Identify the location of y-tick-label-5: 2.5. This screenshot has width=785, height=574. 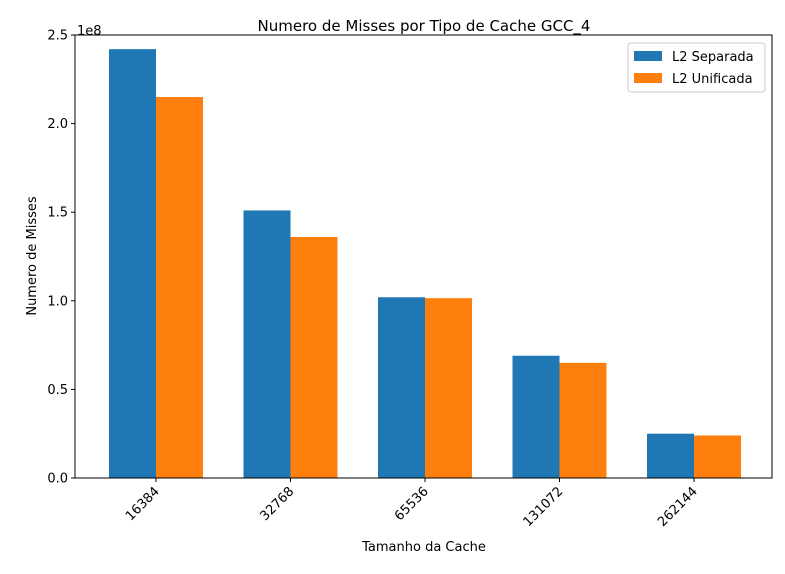
(57, 36).